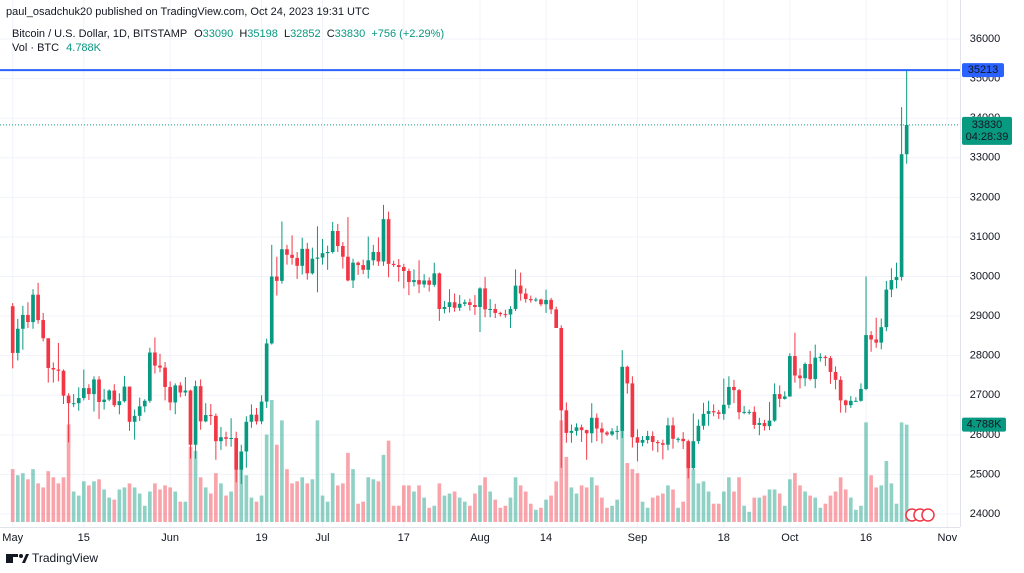  I want to click on ohlc-value: 33090, so click(218, 34).